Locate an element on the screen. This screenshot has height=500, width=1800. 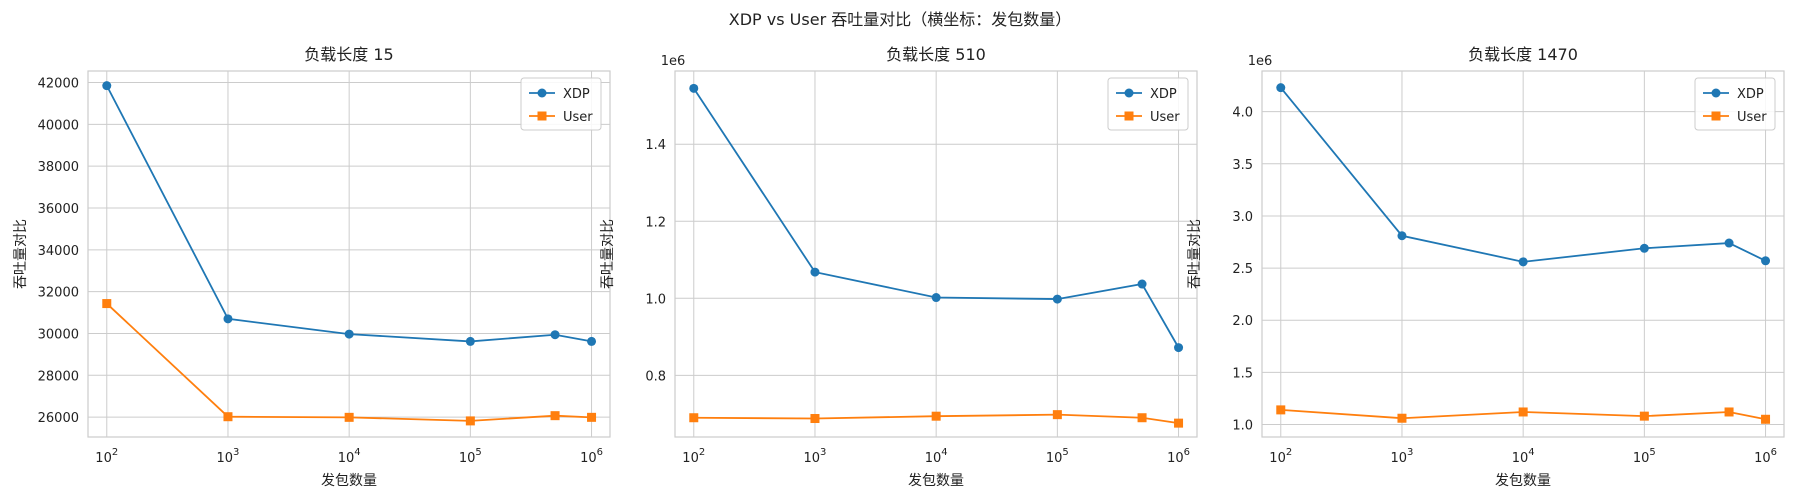
y-tick-label: 1.4 is located at coordinates (655, 145).